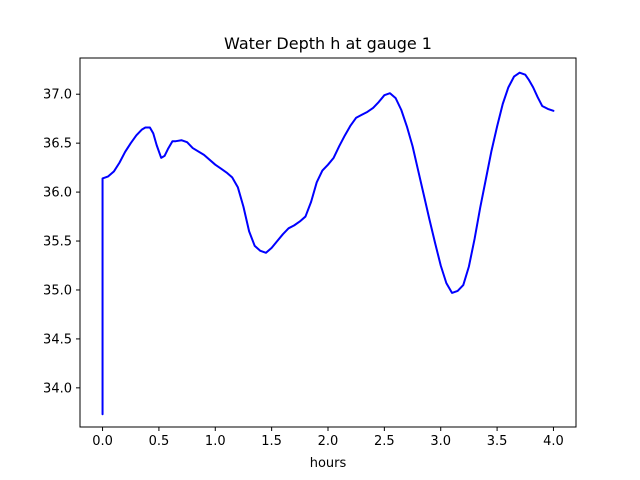 This screenshot has width=640, height=480. Describe the element at coordinates (553, 441) in the screenshot. I see `x-tick-label: 4.0` at that location.